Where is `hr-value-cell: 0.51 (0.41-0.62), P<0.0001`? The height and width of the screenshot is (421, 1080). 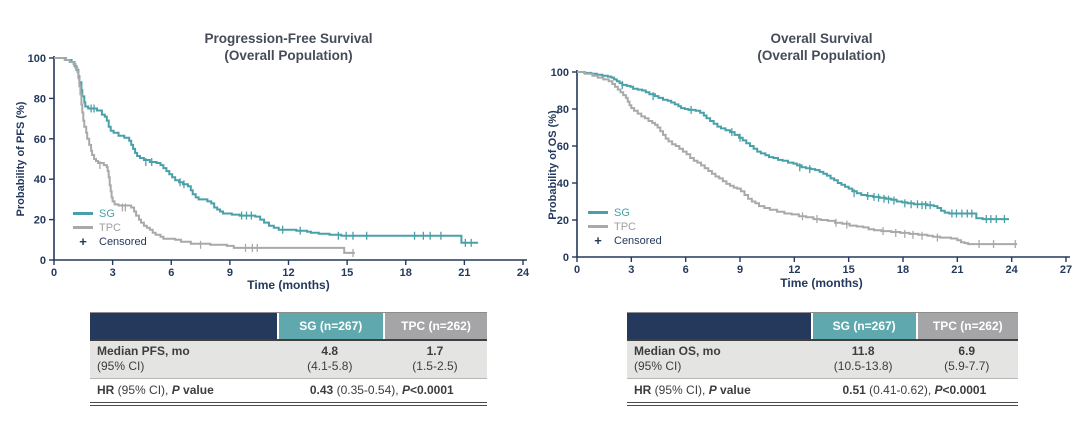
hr-value-cell: 0.51 (0.41-0.62), P<0.0001 is located at coordinates (914, 390).